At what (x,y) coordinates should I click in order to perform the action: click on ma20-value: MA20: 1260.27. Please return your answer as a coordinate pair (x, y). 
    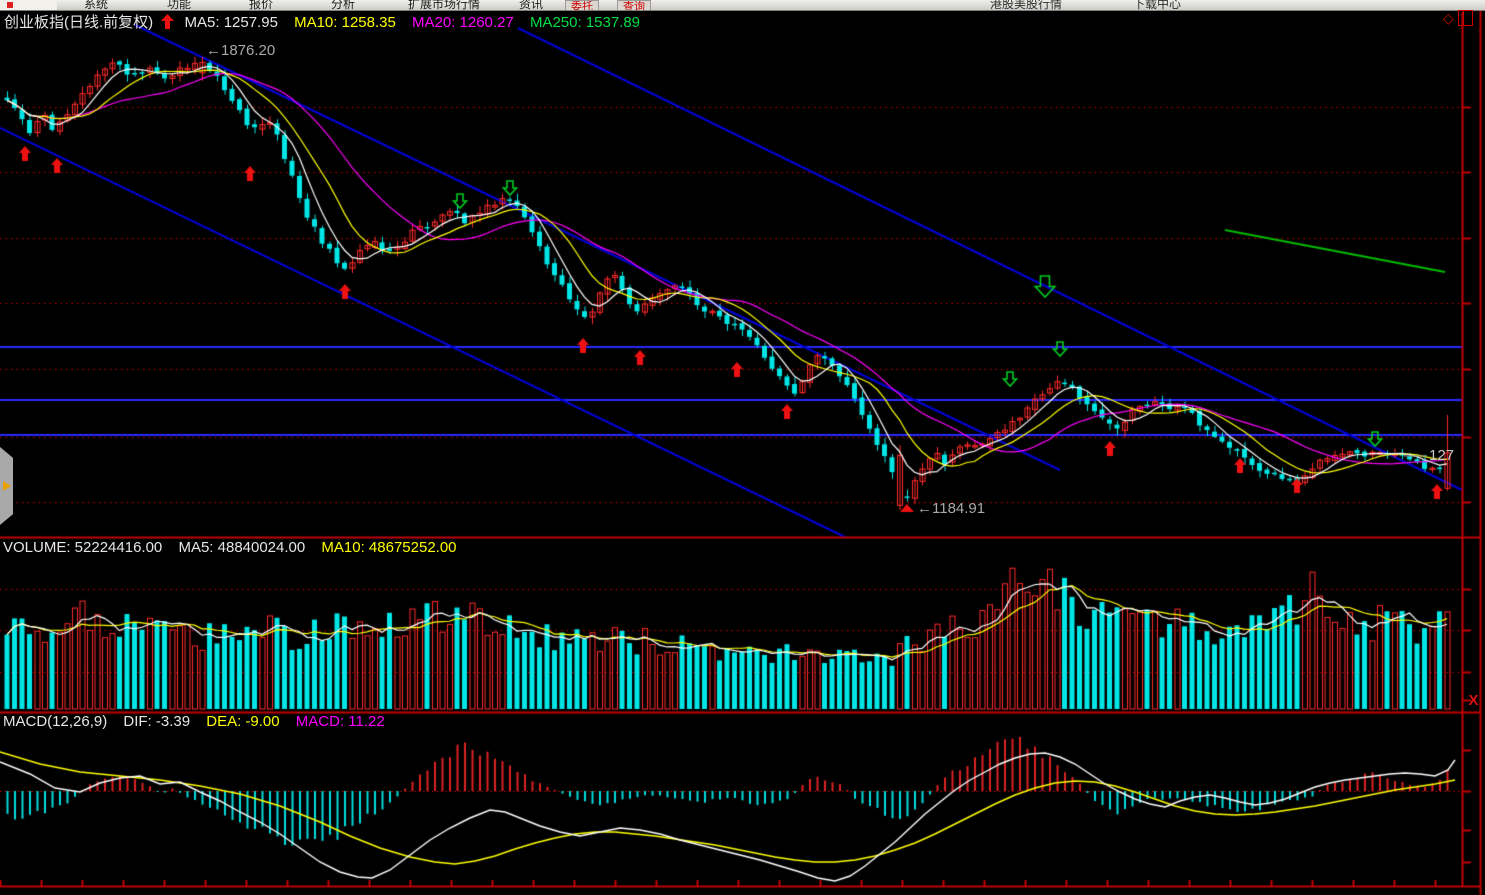
    Looking at the image, I should click on (463, 22).